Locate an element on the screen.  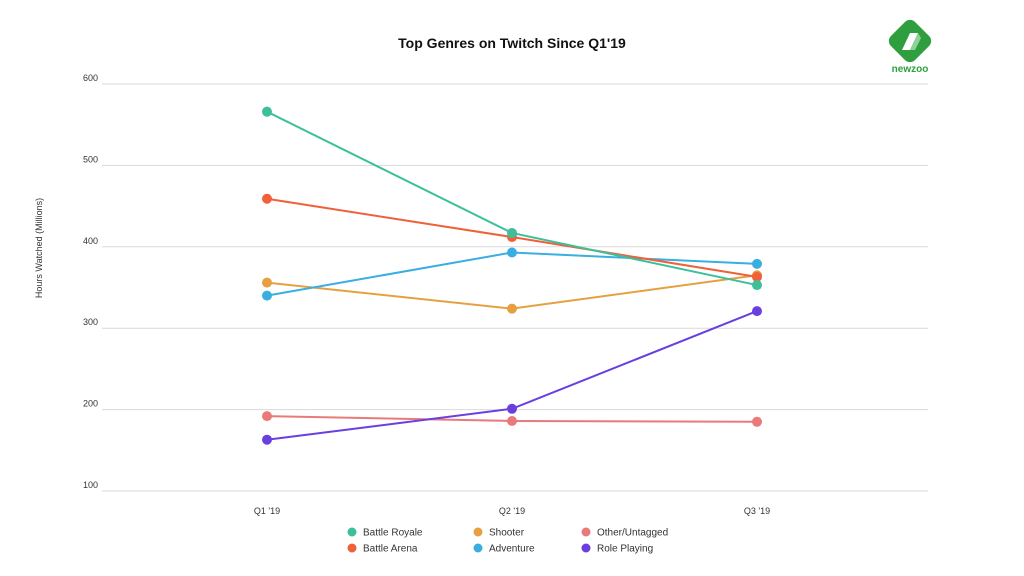
legend-item-adventure: Adventure is located at coordinates (504, 549).